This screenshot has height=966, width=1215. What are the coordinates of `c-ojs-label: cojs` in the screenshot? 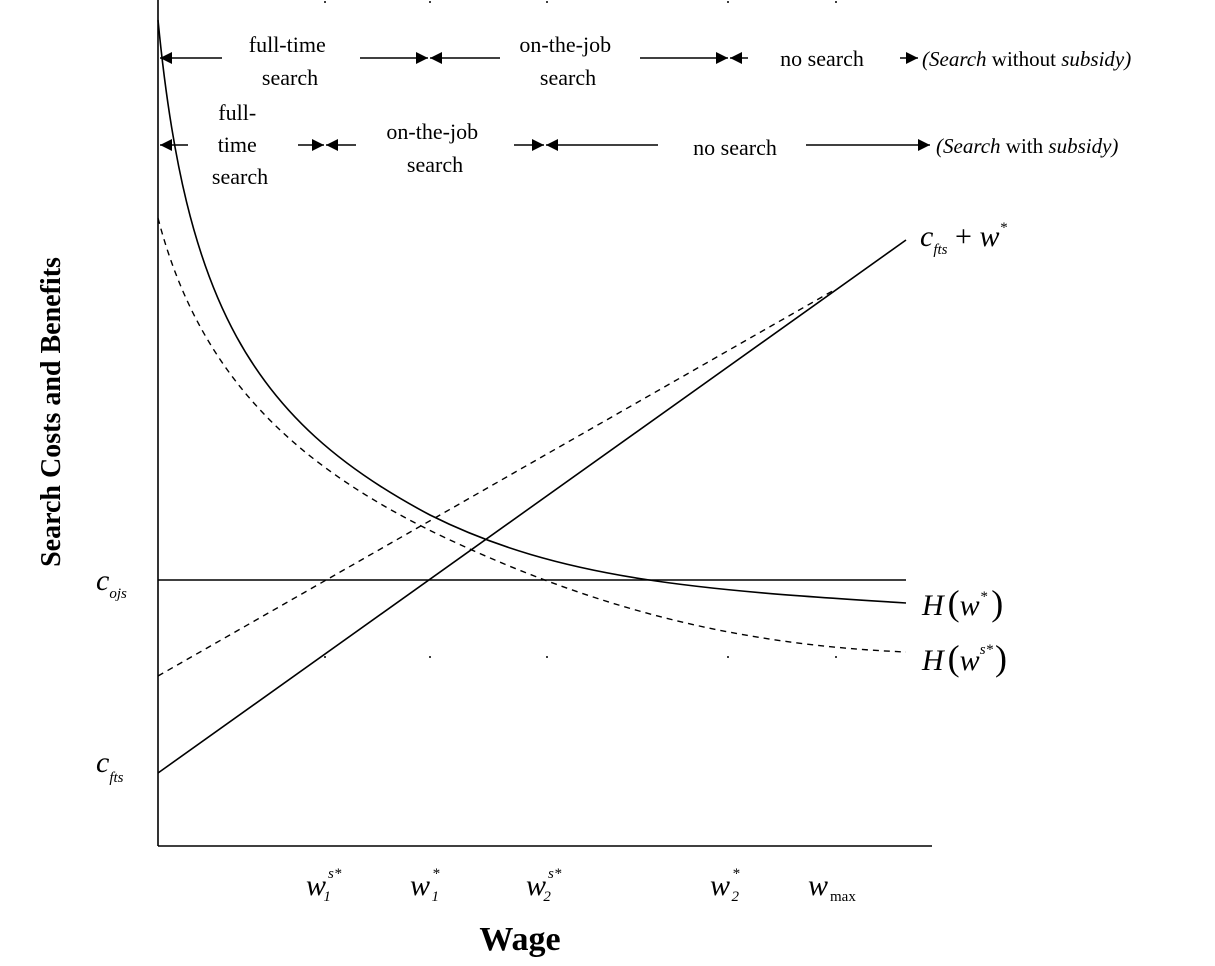 It's located at (111, 583).